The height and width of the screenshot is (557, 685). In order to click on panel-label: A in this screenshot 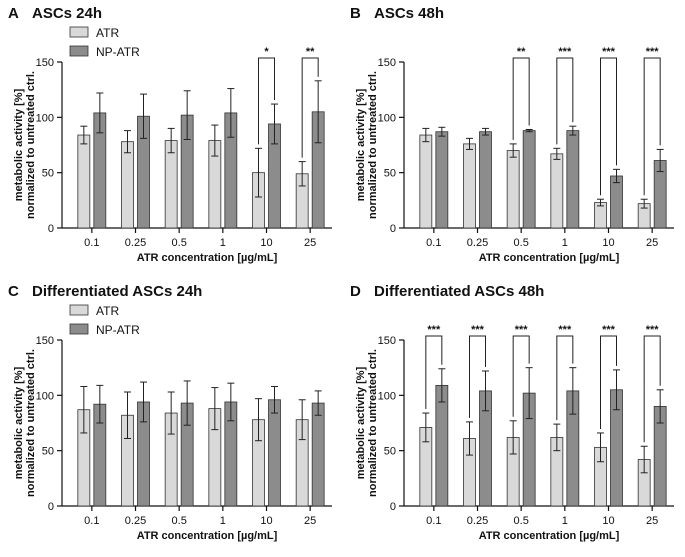, I will do `click(13, 13)`.